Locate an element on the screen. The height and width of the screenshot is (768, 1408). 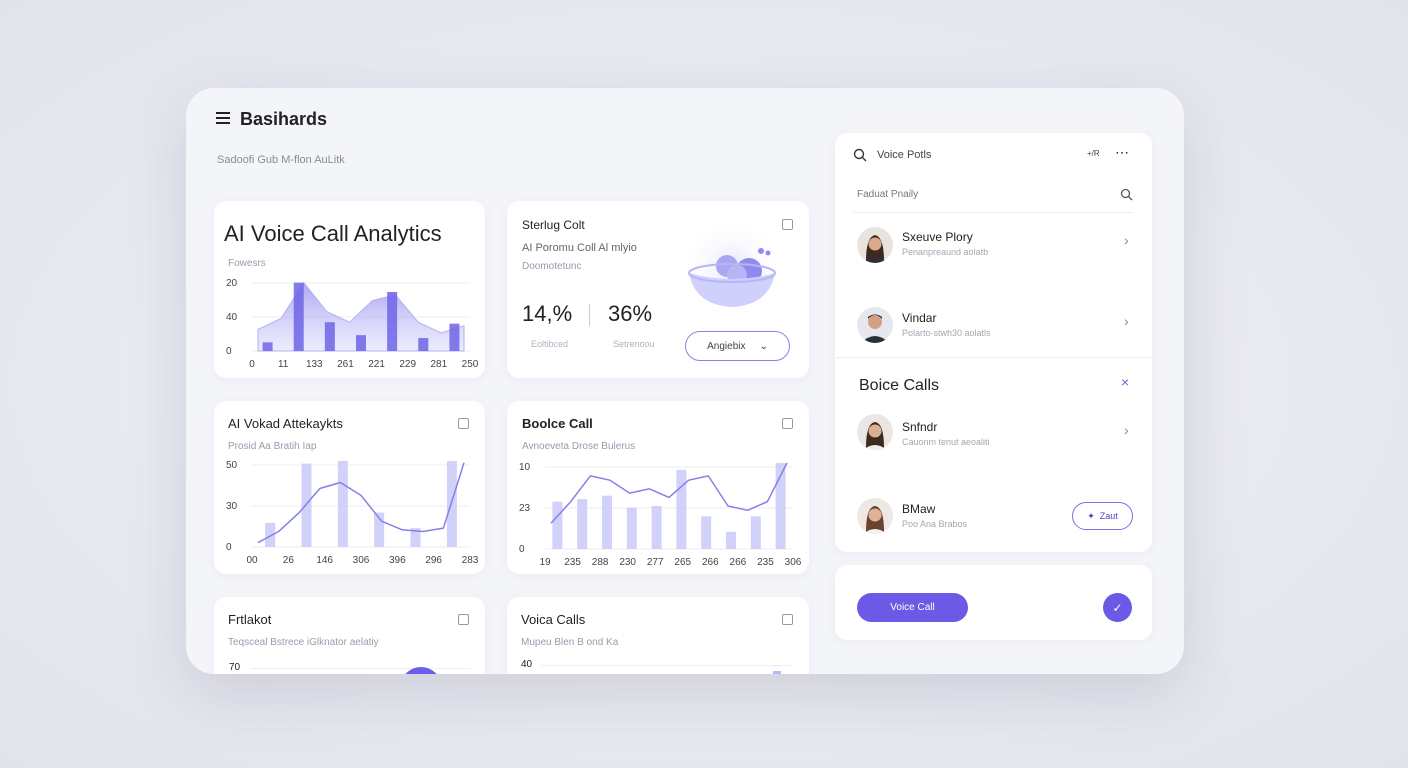
y-tick-label: 23 is located at coordinates (525, 508).